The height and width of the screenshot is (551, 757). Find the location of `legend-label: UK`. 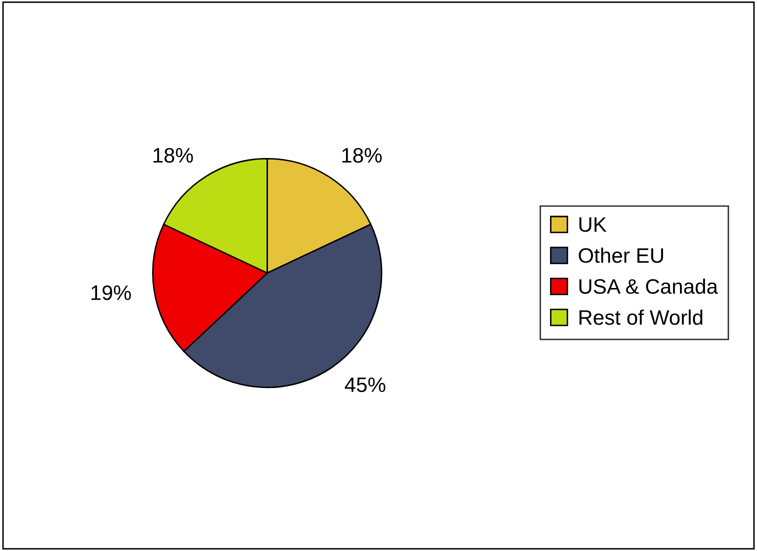

legend-label: UK is located at coordinates (593, 224).